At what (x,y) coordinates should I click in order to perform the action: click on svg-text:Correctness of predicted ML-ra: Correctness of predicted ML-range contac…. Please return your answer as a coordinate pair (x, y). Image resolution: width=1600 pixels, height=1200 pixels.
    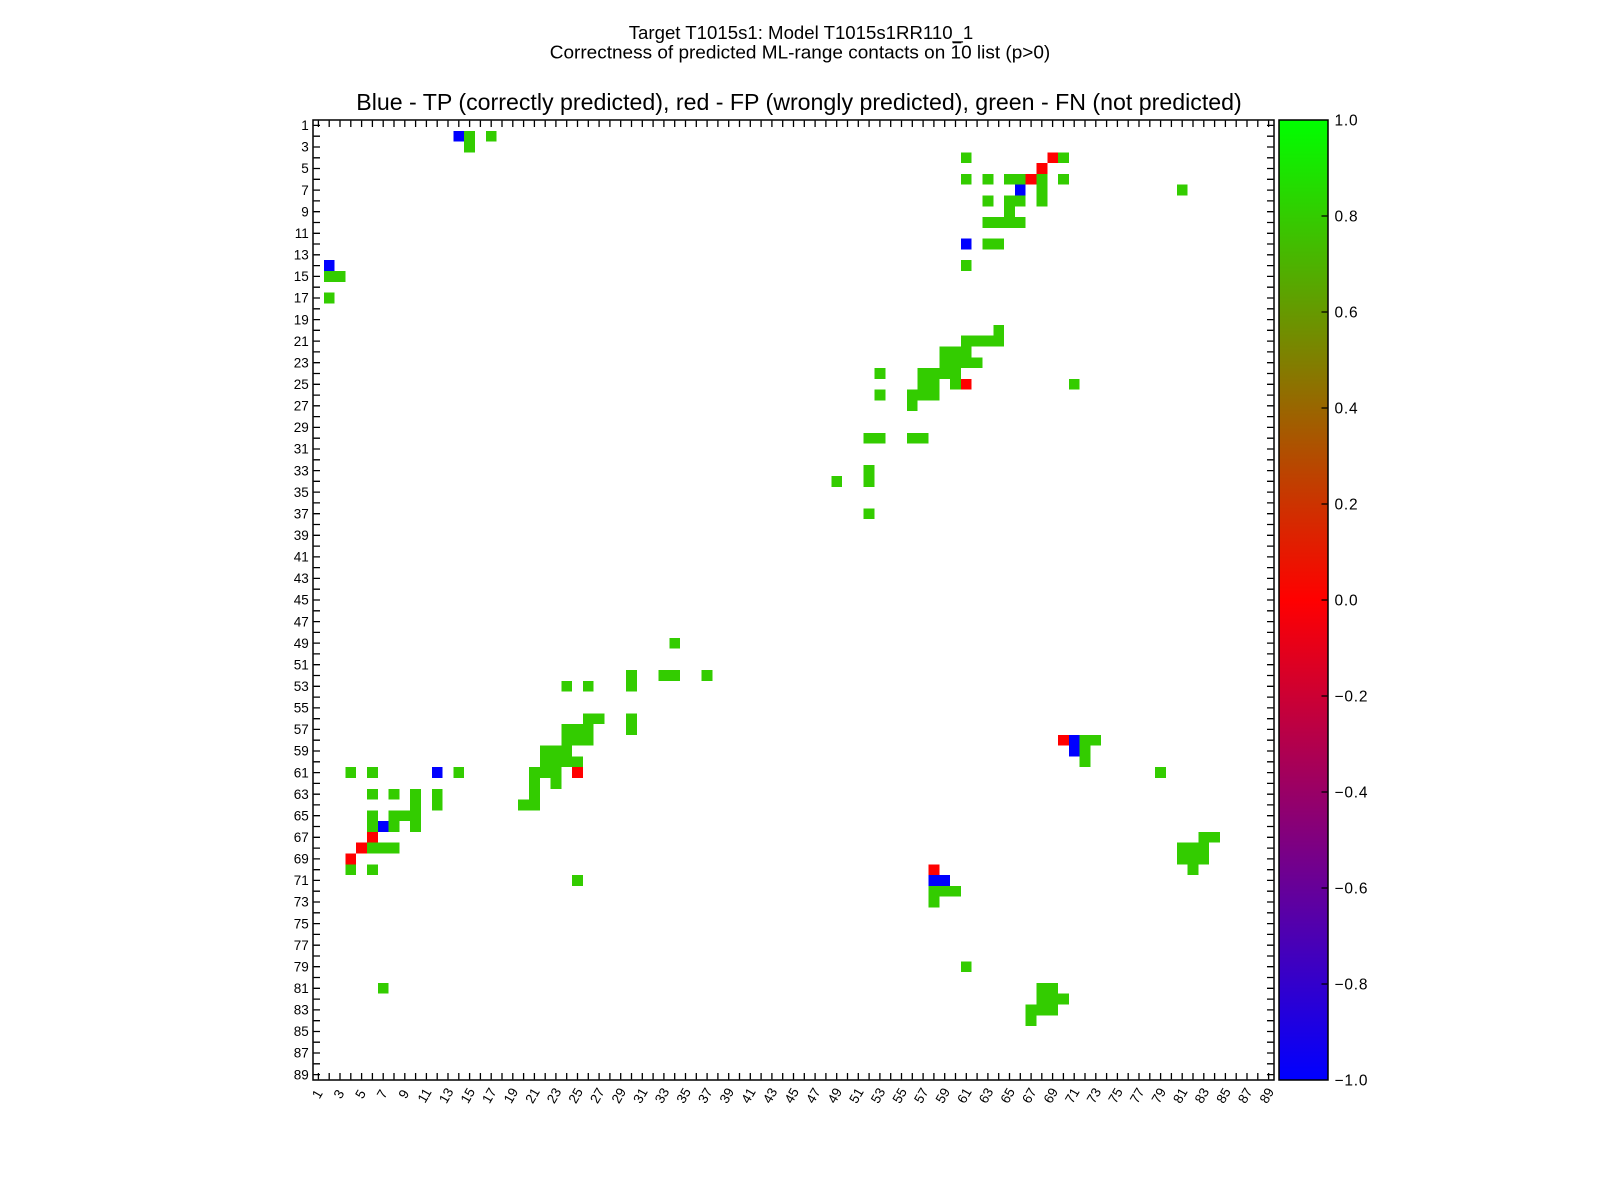
    Looking at the image, I should click on (800, 52).